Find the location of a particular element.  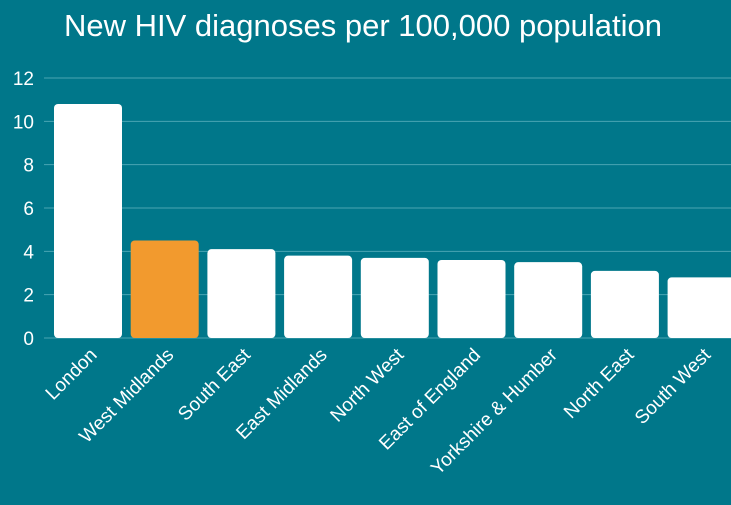

bar-west-midlands is located at coordinates (164, 289).